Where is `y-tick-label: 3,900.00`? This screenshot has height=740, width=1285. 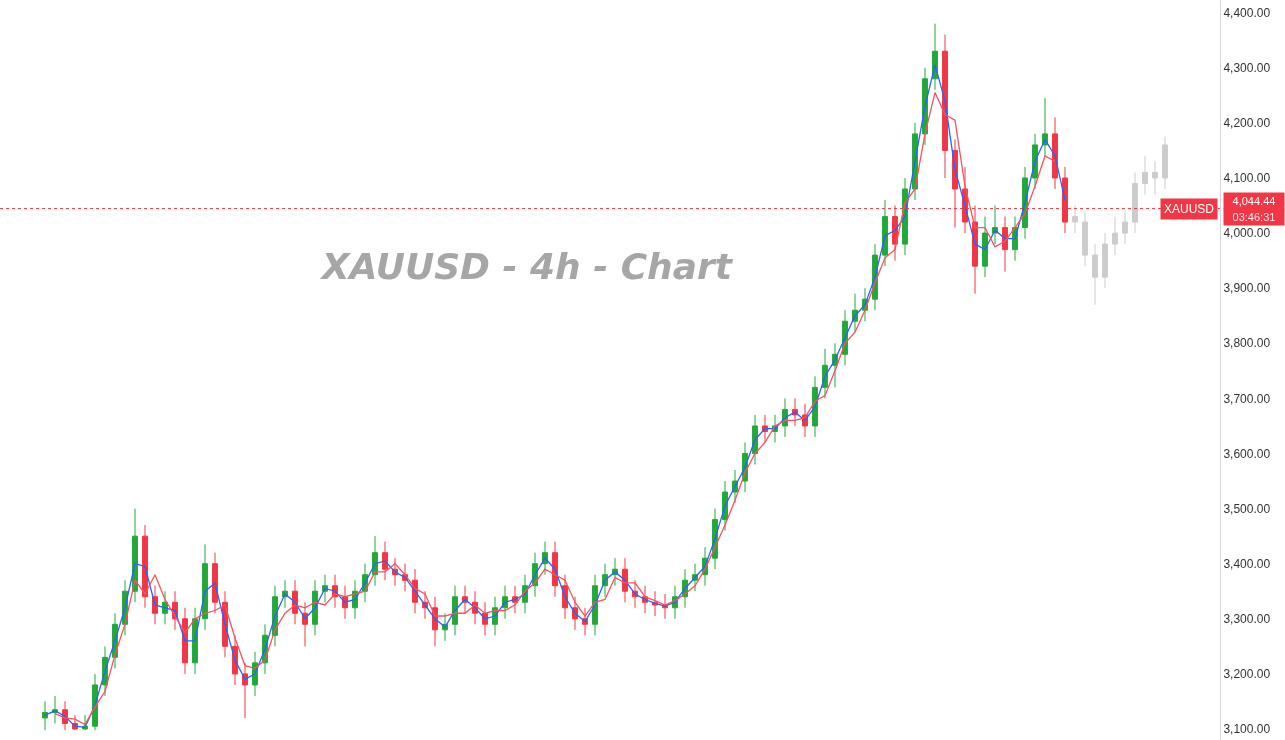 y-tick-label: 3,900.00 is located at coordinates (1247, 288).